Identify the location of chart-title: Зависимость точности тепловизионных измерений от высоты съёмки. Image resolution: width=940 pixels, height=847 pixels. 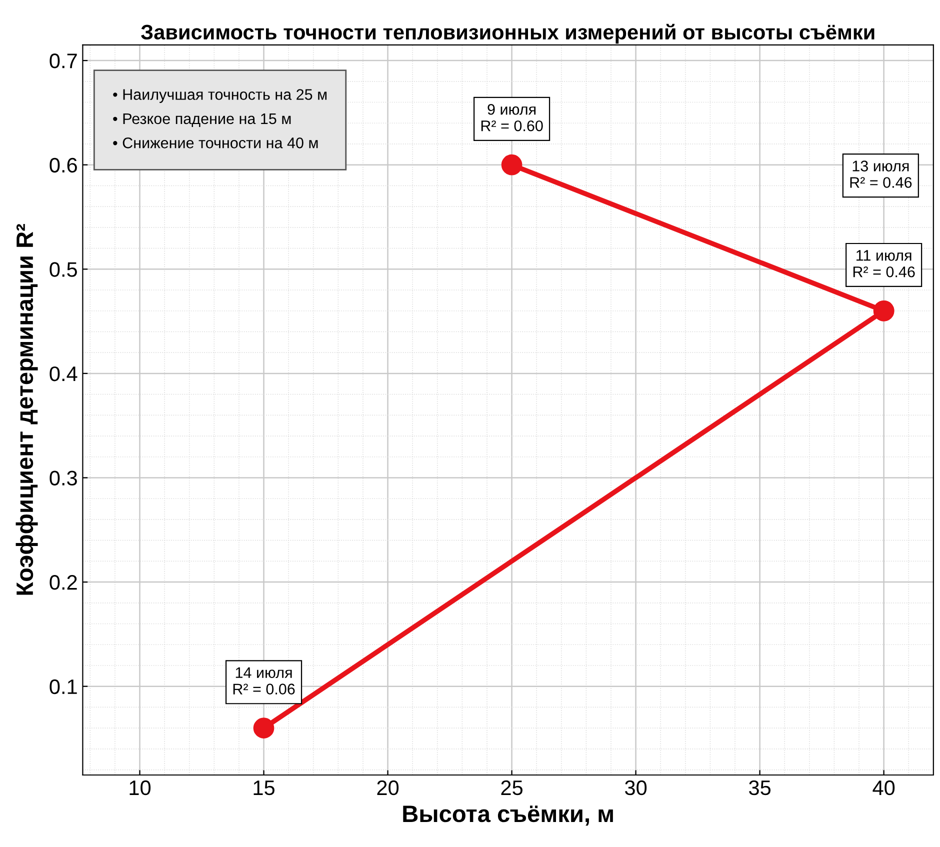
(507, 34).